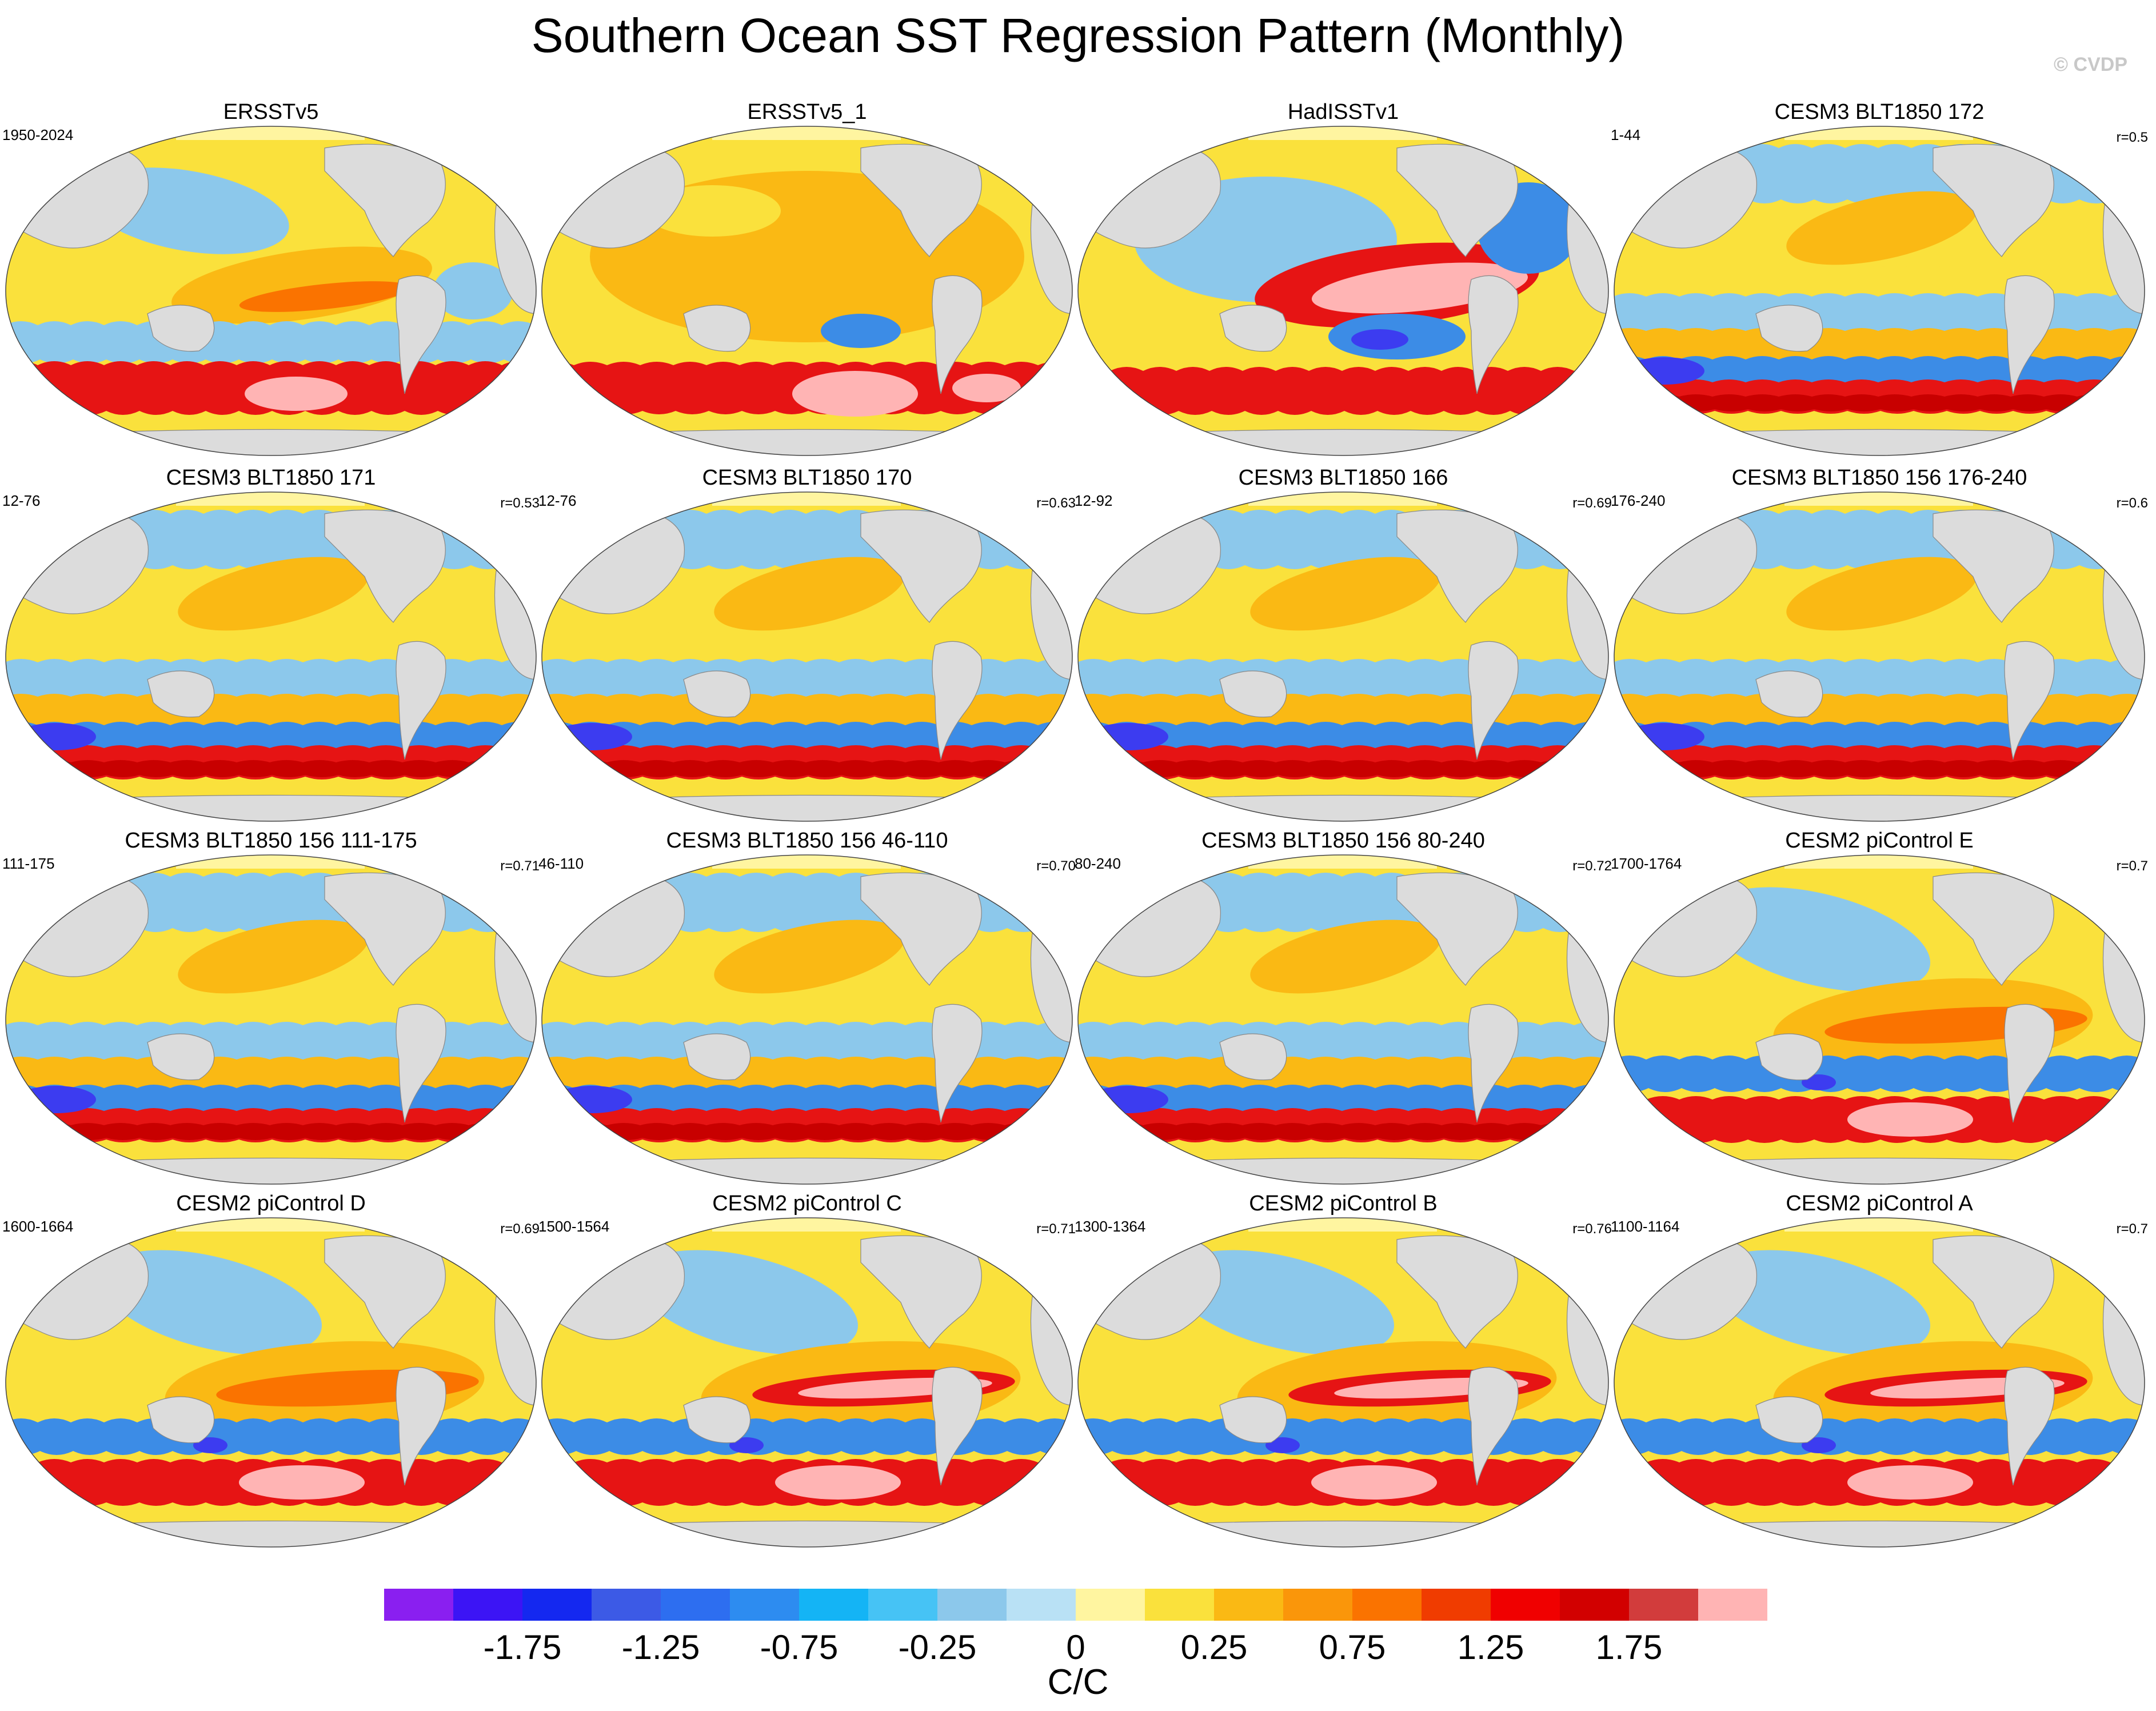 Image resolution: width=2156 pixels, height=1711 pixels. What do you see at coordinates (1214, 1647) in the screenshot?
I see `colorbar-tick-label: 0.25` at bounding box center [1214, 1647].